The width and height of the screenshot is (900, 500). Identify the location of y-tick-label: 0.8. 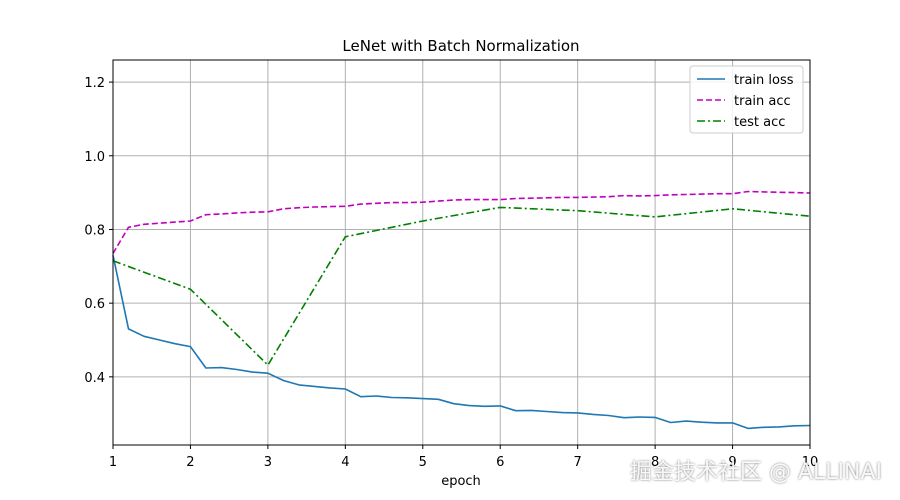
(94, 230).